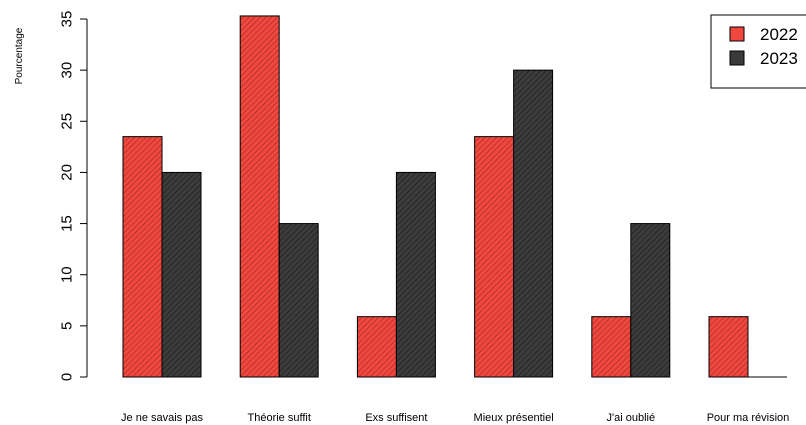 The height and width of the screenshot is (425, 806). What do you see at coordinates (631, 418) in the screenshot?
I see `x-tick-label: J'ai oublié` at bounding box center [631, 418].